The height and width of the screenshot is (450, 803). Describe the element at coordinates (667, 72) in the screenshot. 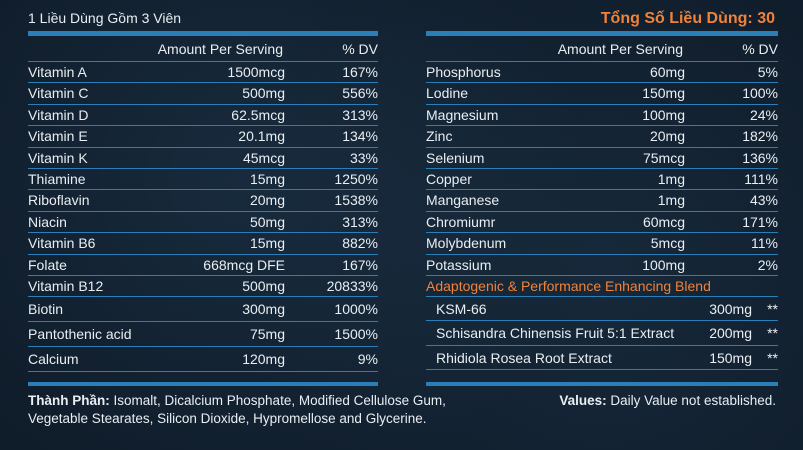

I see `nutrient-amount: 60mg` at that location.